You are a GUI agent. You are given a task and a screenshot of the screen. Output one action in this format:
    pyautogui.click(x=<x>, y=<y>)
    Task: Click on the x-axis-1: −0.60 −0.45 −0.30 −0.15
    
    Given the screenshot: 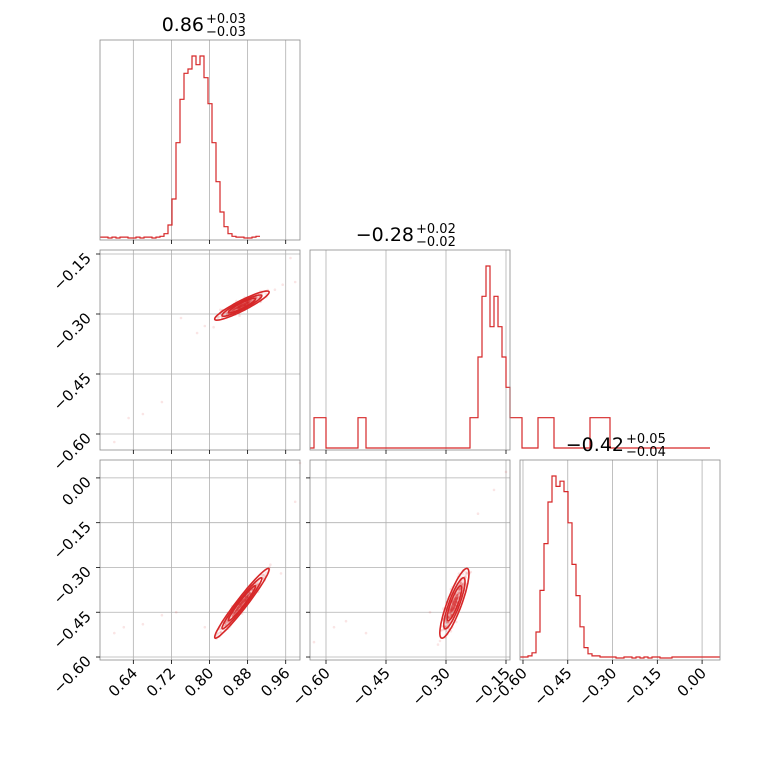 What is the action you would take?
    pyautogui.click(x=401, y=579)
    